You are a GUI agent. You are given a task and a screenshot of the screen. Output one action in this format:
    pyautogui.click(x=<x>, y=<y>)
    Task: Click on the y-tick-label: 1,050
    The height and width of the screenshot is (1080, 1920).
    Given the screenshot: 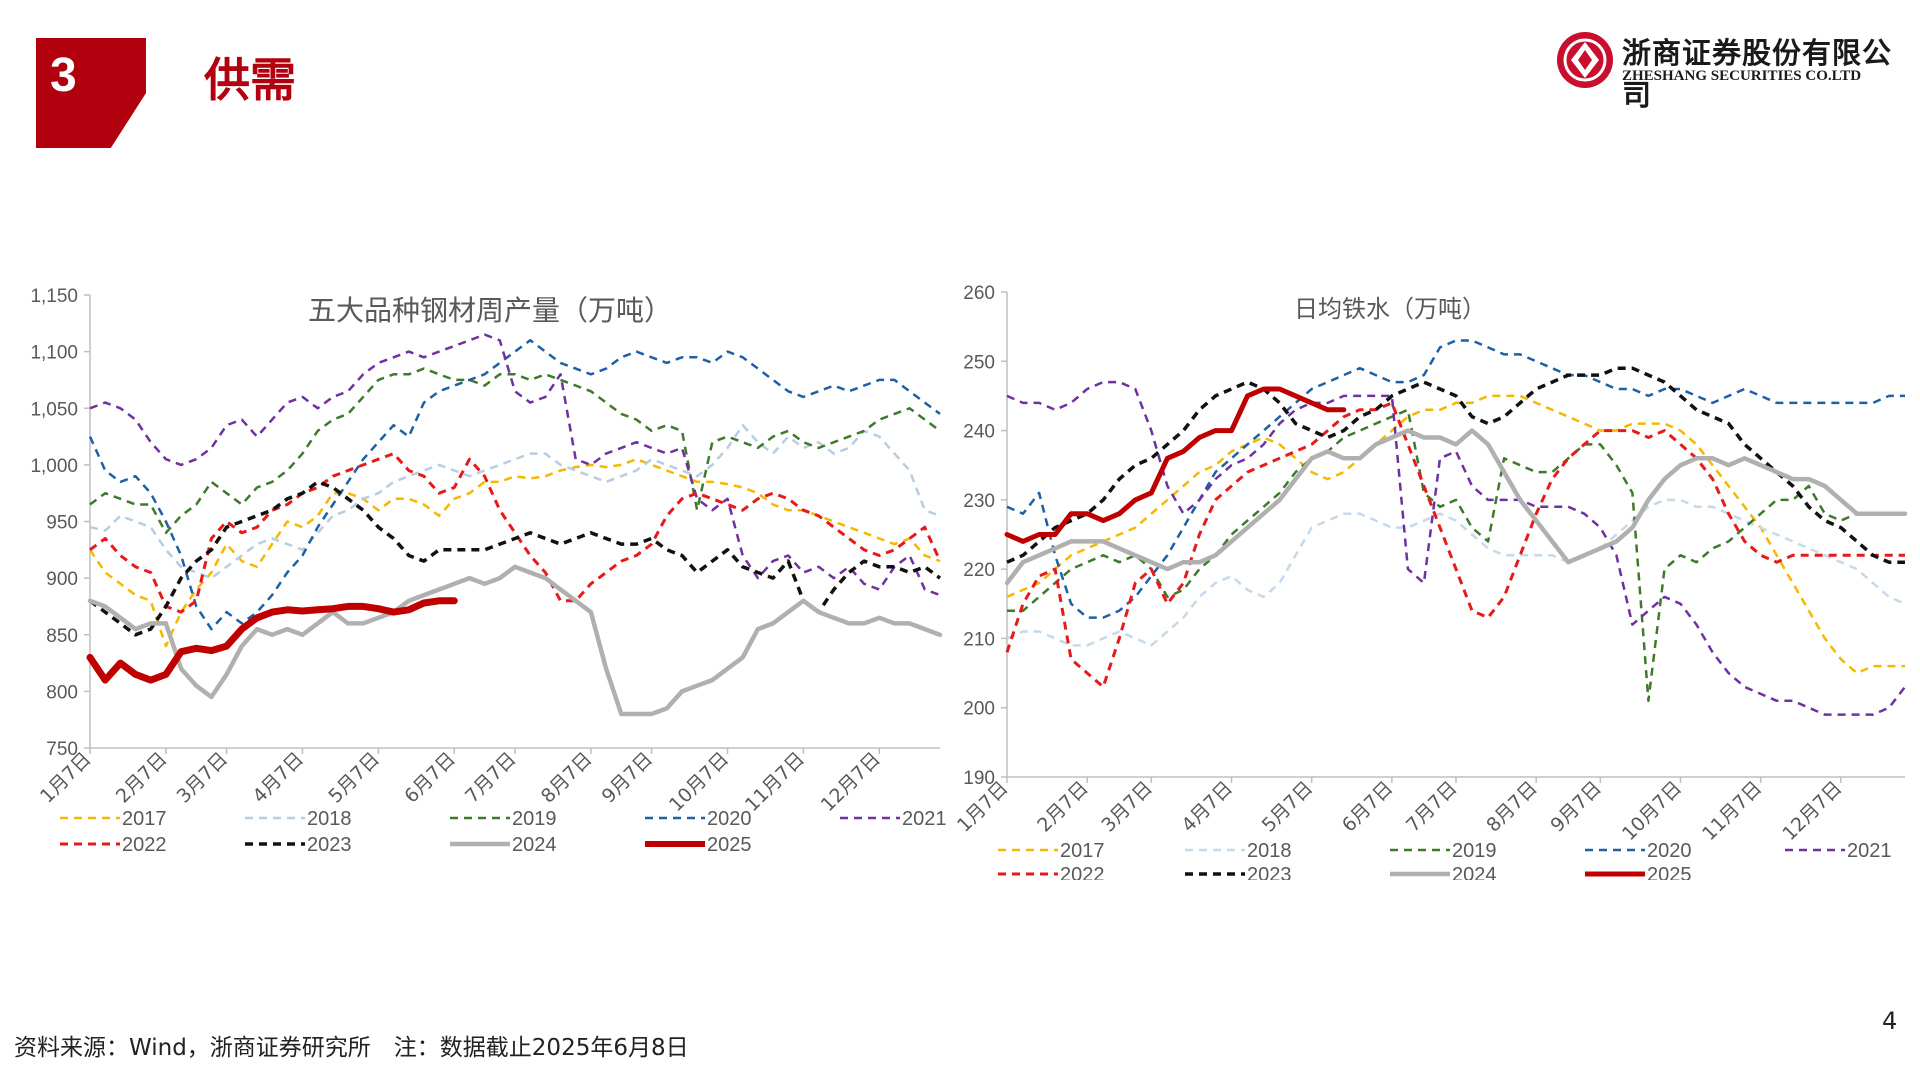 What is the action you would take?
    pyautogui.click(x=54, y=409)
    